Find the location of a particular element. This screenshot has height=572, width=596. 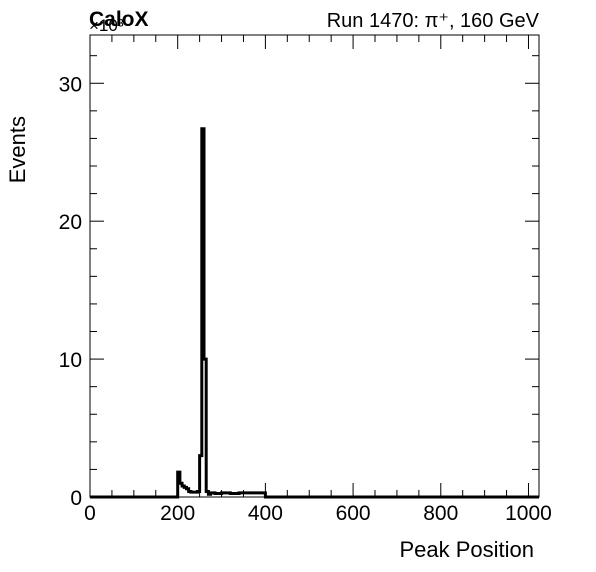

y-multiplier-label: ×10³ is located at coordinates (106, 25).